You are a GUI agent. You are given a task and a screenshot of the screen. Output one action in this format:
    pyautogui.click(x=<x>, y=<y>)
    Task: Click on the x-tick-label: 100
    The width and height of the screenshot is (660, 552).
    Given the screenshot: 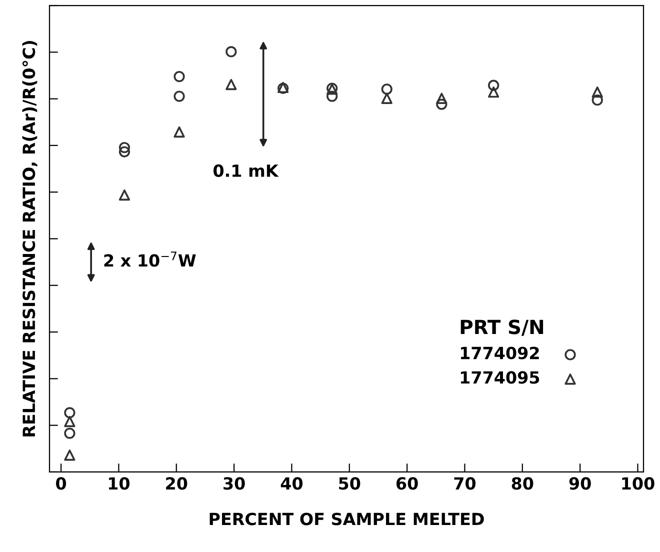 What is the action you would take?
    pyautogui.click(x=638, y=483)
    